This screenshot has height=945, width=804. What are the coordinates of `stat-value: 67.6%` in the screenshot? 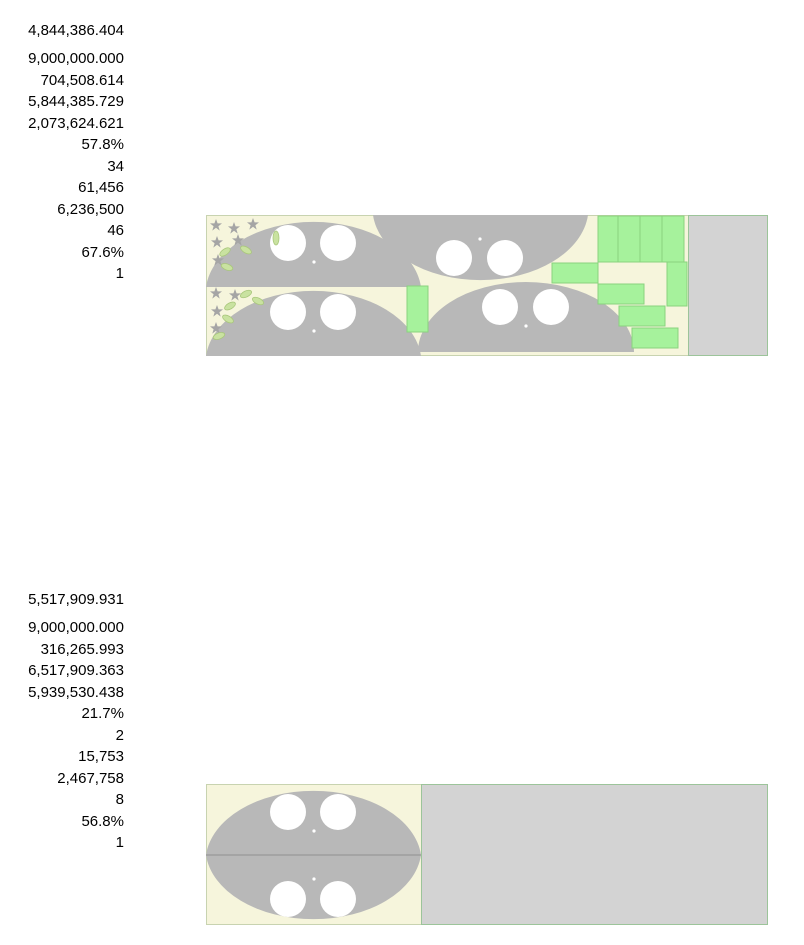 It's located at (102, 252).